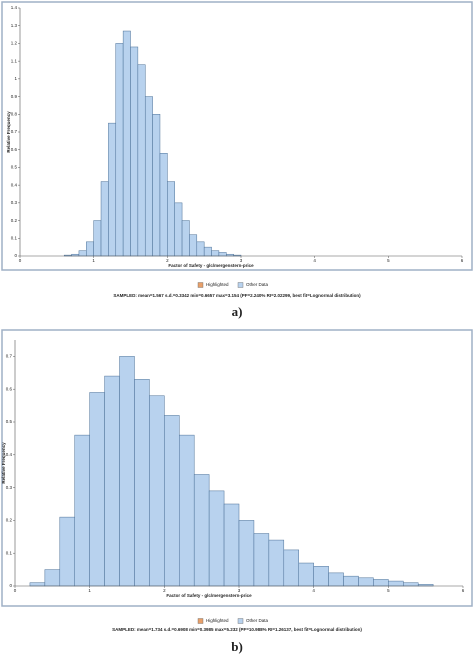  I want to click on y-tick-label: 1.4, so click(14, 7).